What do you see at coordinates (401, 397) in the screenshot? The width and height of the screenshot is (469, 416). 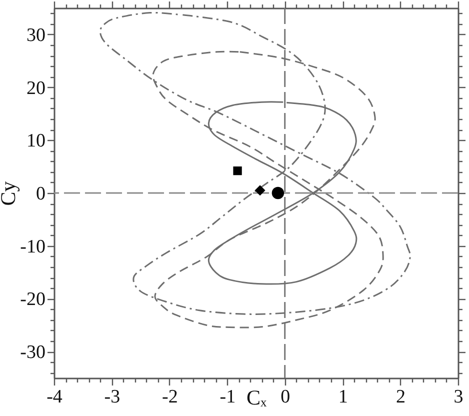 I see `x-tick-label: 2` at bounding box center [401, 397].